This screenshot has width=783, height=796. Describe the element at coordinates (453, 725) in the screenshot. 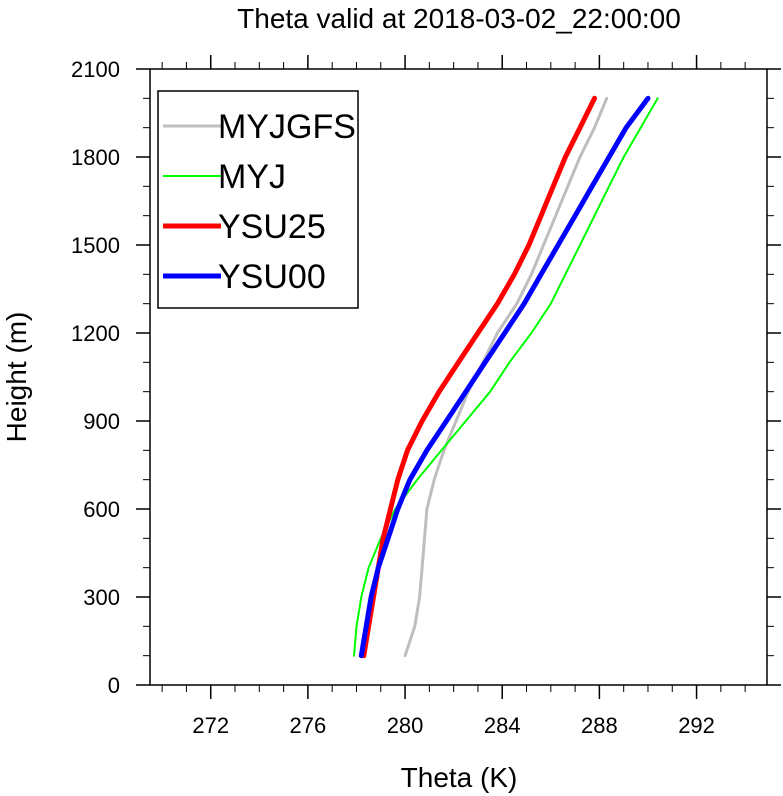

I see `x-tick-labels: 272 276 280 284 288 292` at that location.